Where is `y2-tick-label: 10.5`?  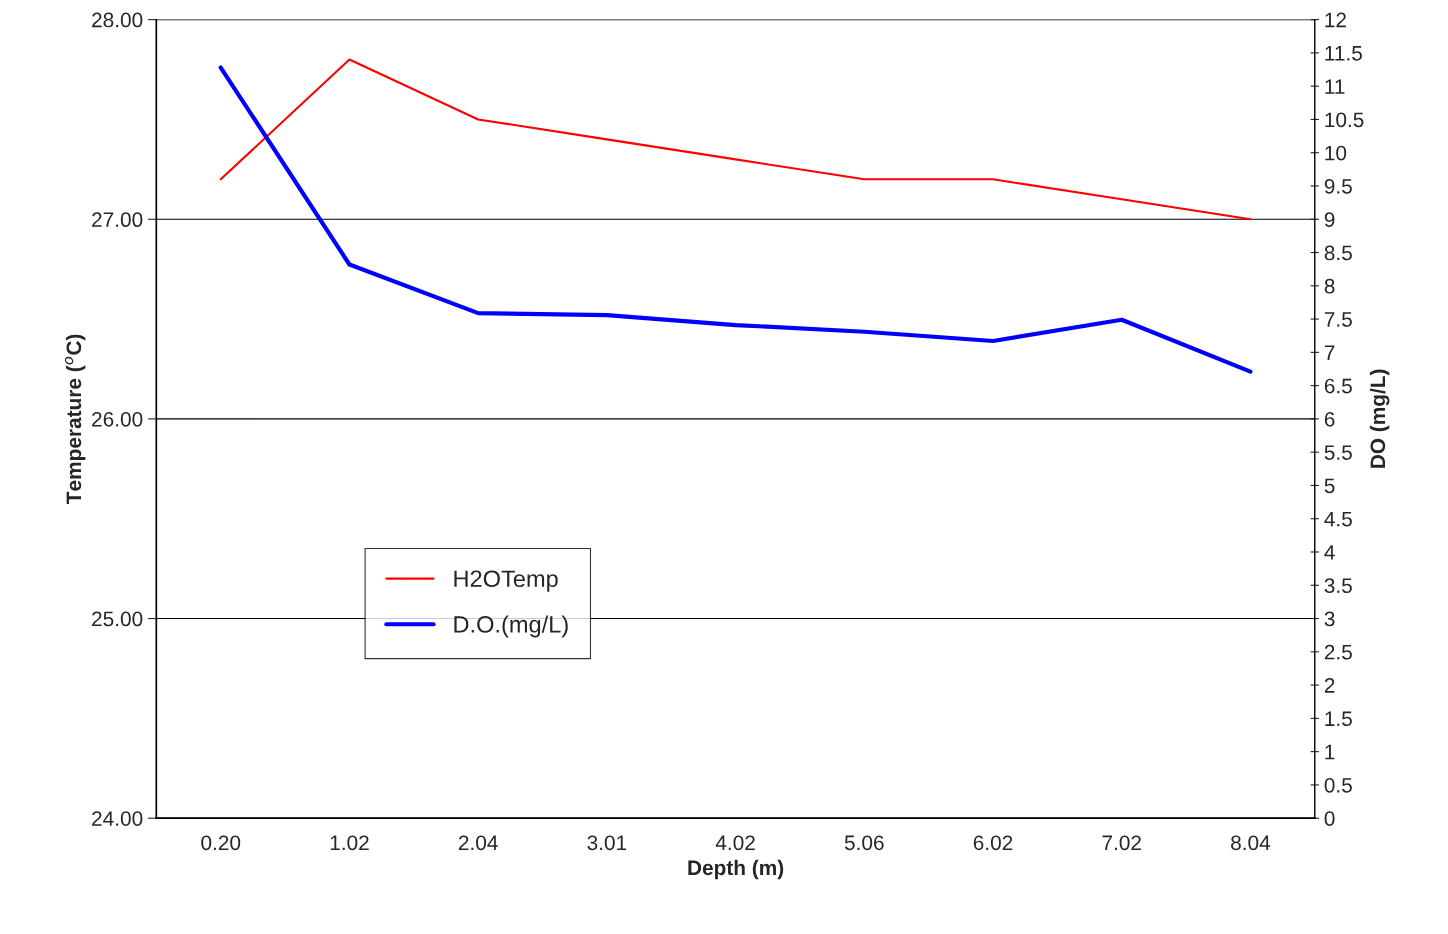 y2-tick-label: 10.5 is located at coordinates (1344, 120).